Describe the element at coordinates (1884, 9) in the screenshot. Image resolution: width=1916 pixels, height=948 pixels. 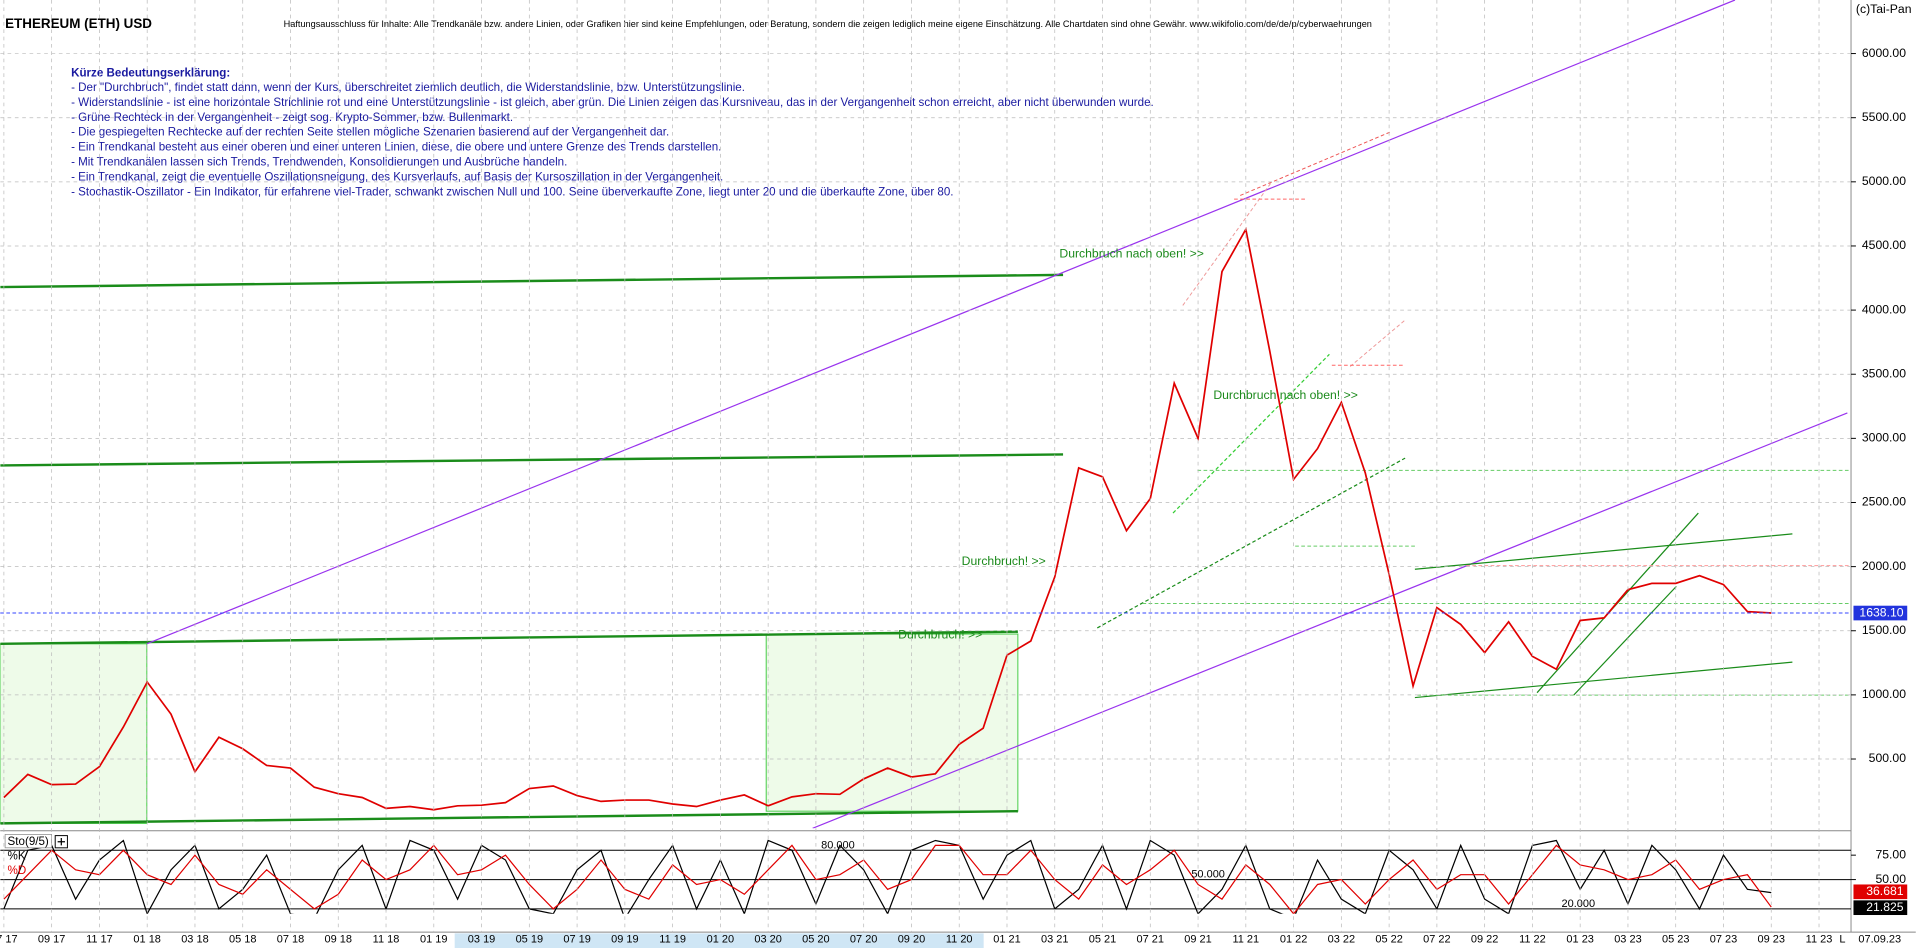
I see `copyright: (c)Tai-Pan` at that location.